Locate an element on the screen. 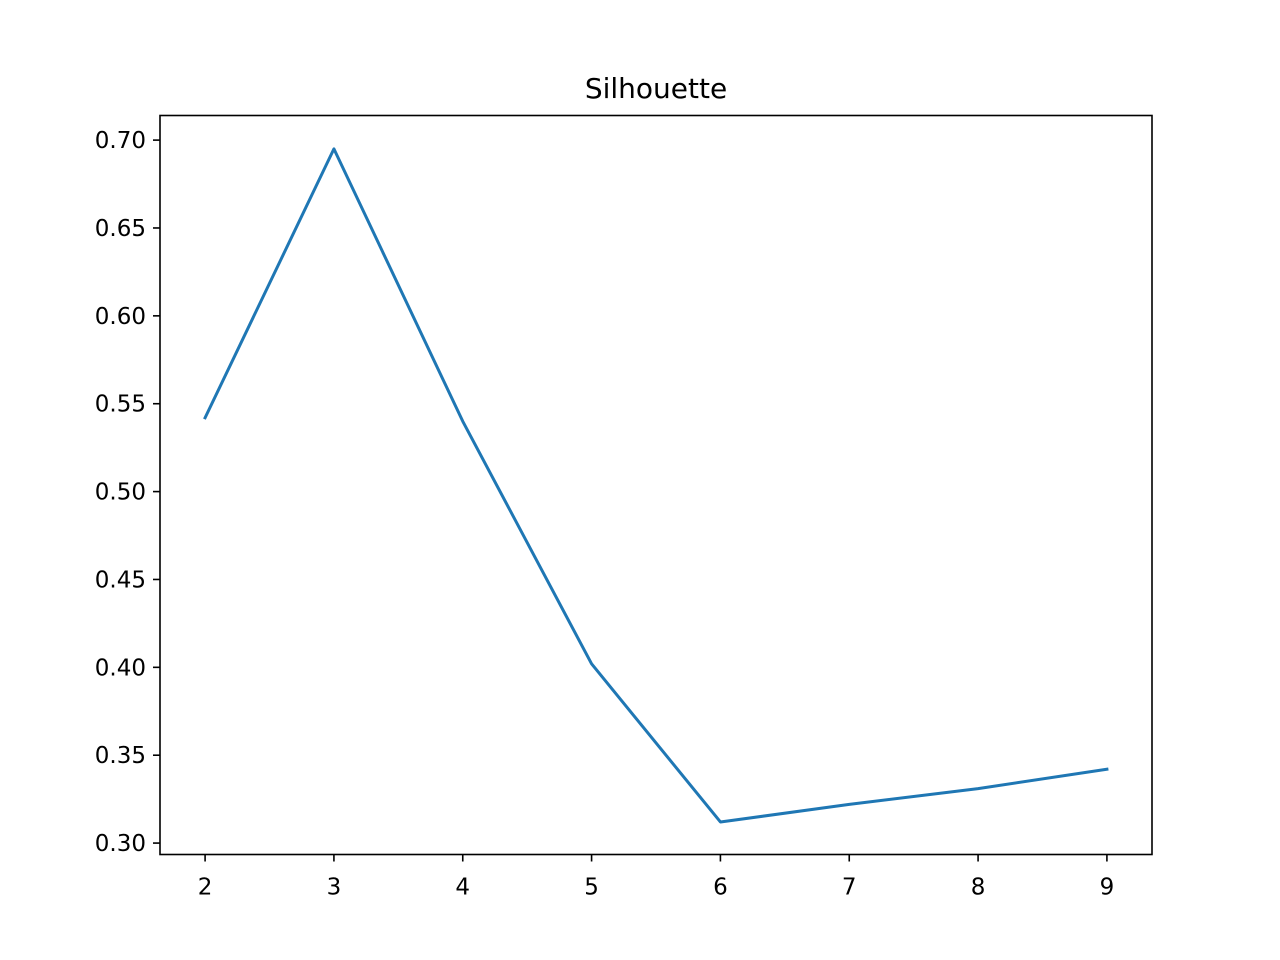 The image size is (1280, 960). y-tick-label: 0.30 is located at coordinates (120, 844).